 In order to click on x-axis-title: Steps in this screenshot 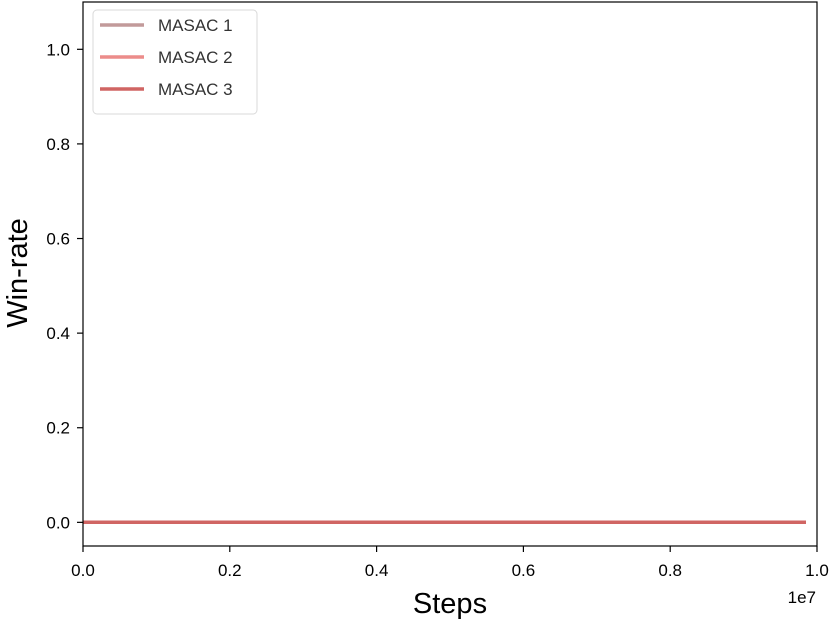, I will do `click(450, 604)`.